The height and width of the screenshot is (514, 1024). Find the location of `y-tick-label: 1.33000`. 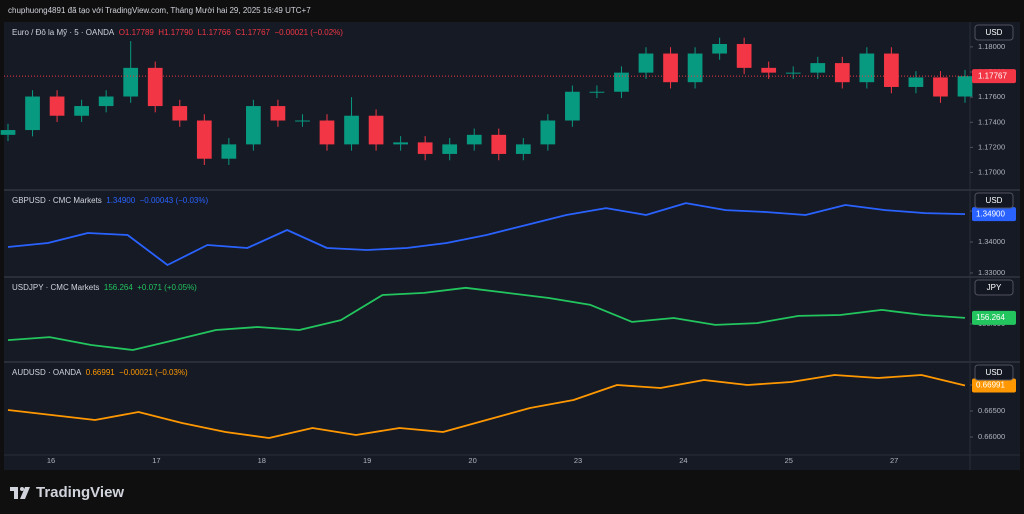

y-tick-label: 1.33000 is located at coordinates (991, 272).